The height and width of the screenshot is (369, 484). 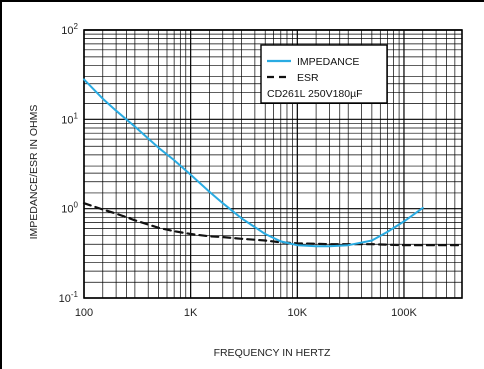 I want to click on legend-impedance-label: IMPEDANCE, so click(x=328, y=62).